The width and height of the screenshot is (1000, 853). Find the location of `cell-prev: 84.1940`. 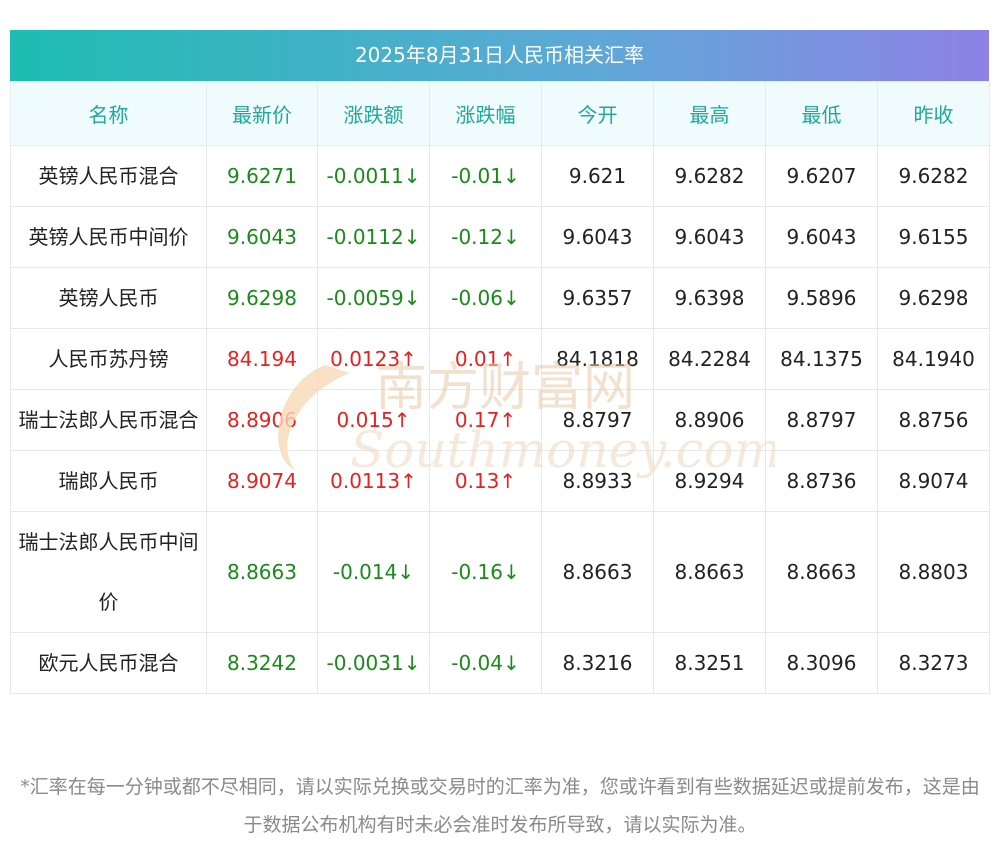

cell-prev: 84.1940 is located at coordinates (933, 359).